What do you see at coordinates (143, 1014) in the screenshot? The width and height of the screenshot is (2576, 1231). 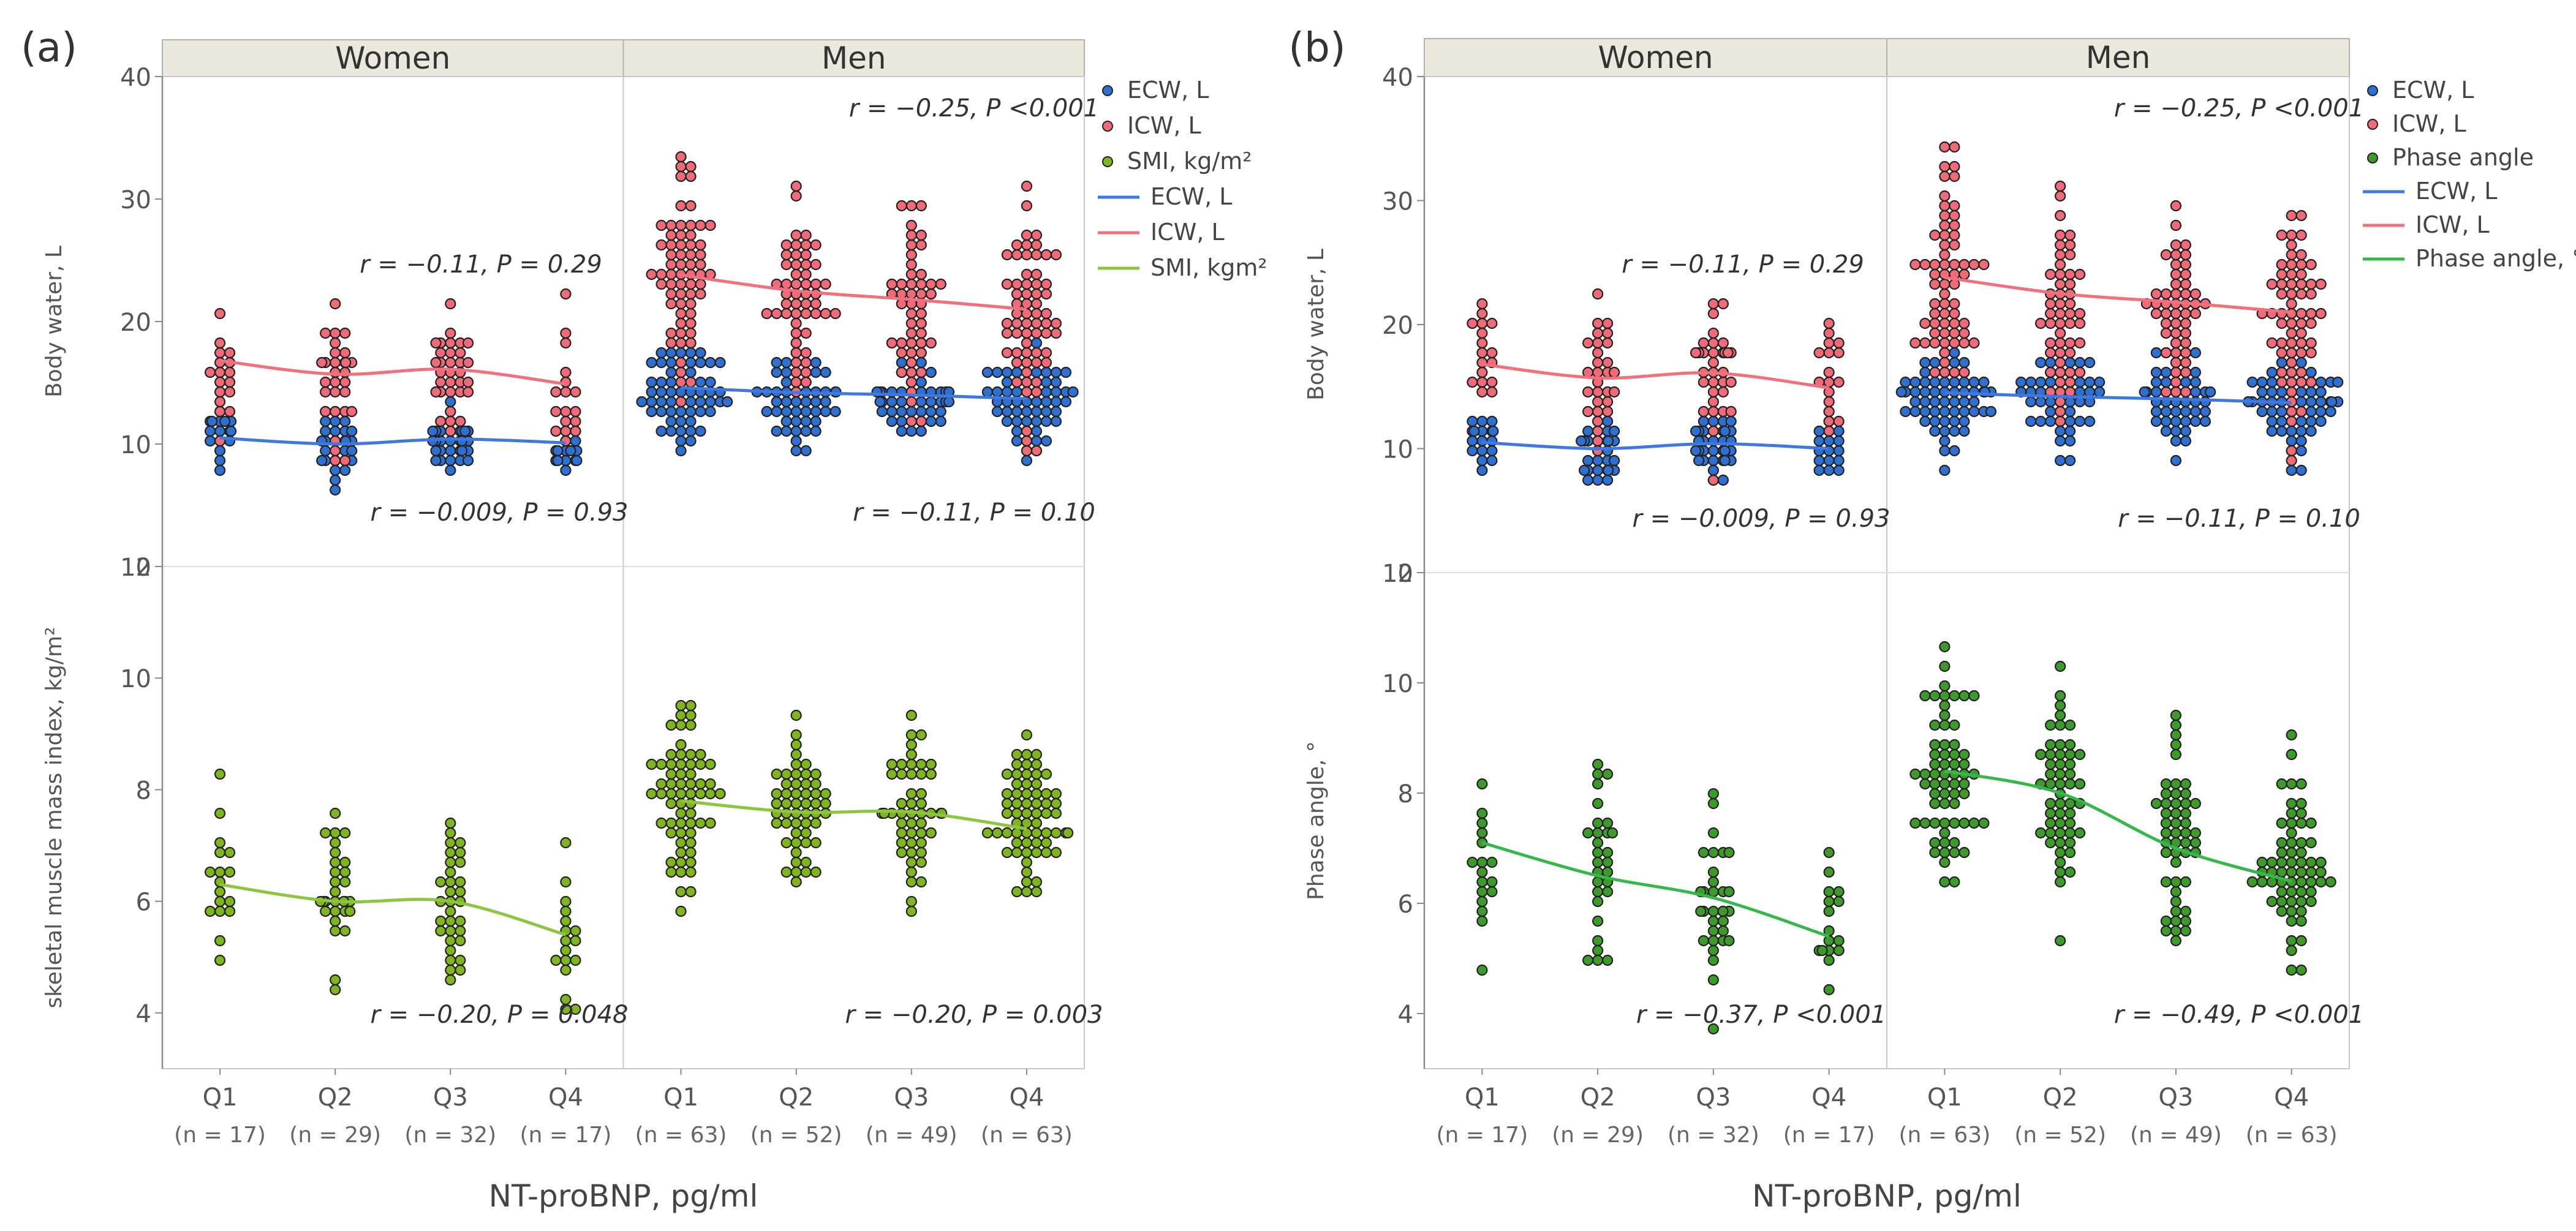 I see `y-tick-label: 4` at bounding box center [143, 1014].